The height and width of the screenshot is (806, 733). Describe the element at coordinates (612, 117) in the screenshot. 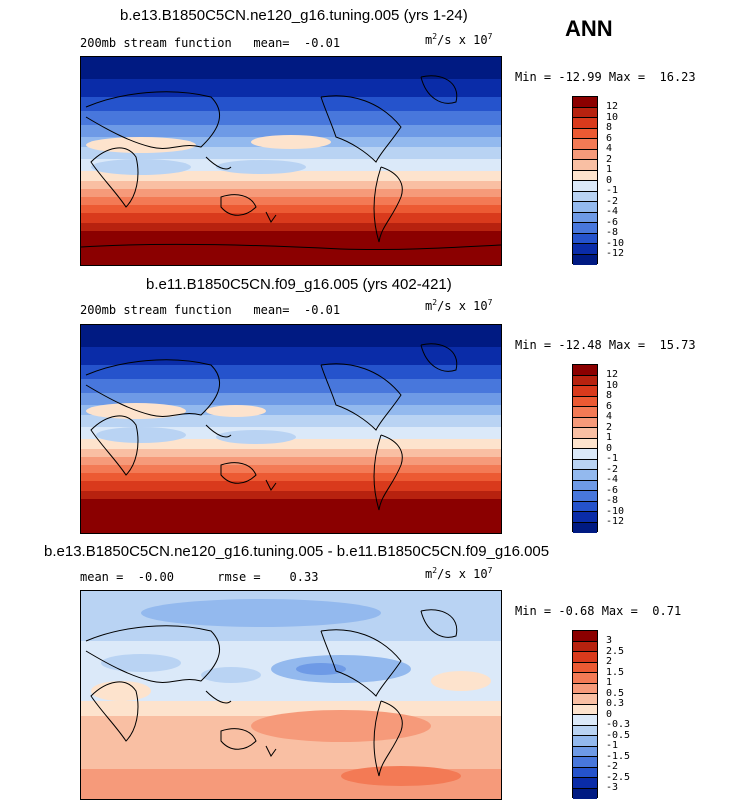

I see `panel-1-colorbar-label: 10` at that location.